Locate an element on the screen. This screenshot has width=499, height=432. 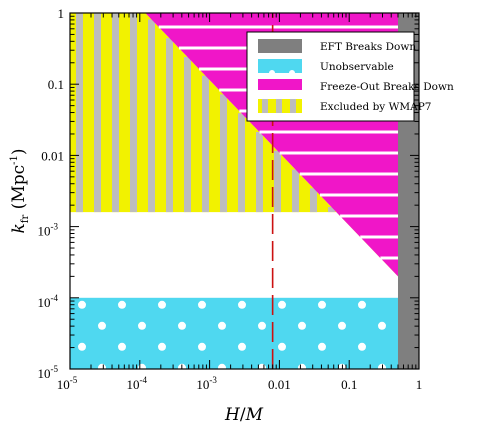
x-tick-label: 10⁻⁴ is located at coordinates (137, 383).